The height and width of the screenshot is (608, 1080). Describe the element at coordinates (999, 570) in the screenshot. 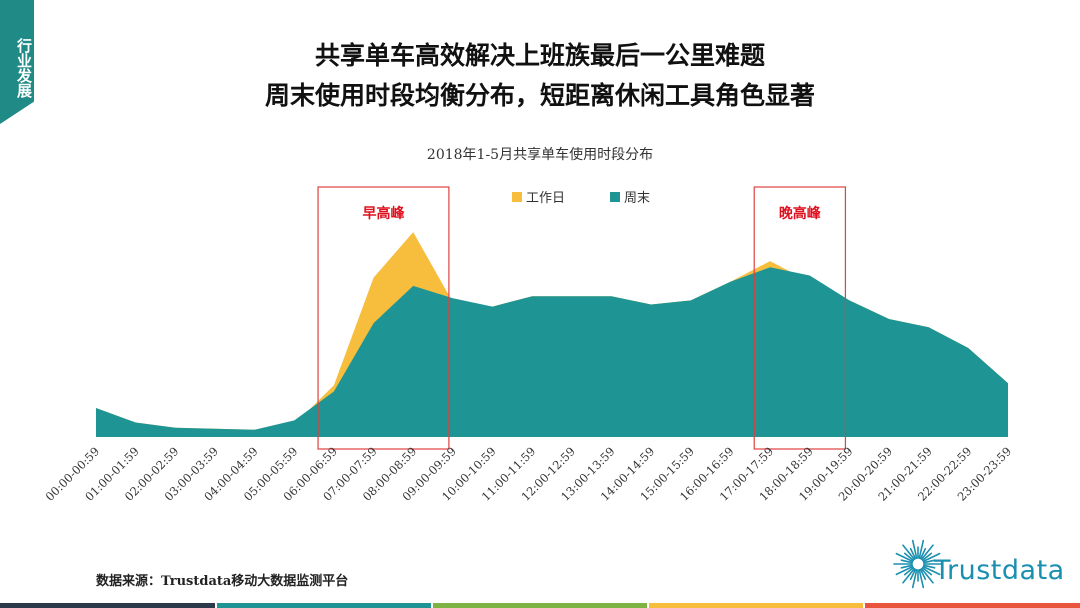

I see `logo-text: Trustdata` at that location.